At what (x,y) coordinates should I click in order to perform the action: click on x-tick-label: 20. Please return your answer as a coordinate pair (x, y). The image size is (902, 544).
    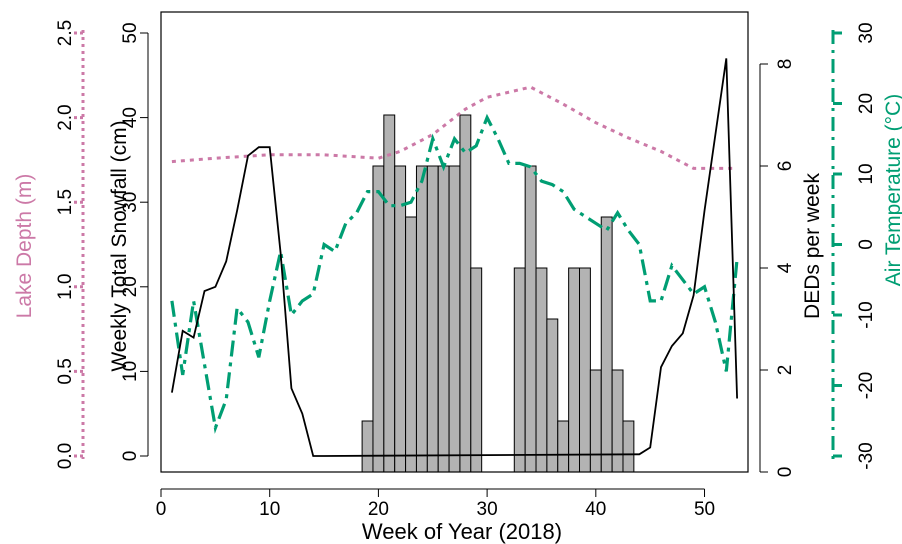
    Looking at the image, I should click on (378, 509).